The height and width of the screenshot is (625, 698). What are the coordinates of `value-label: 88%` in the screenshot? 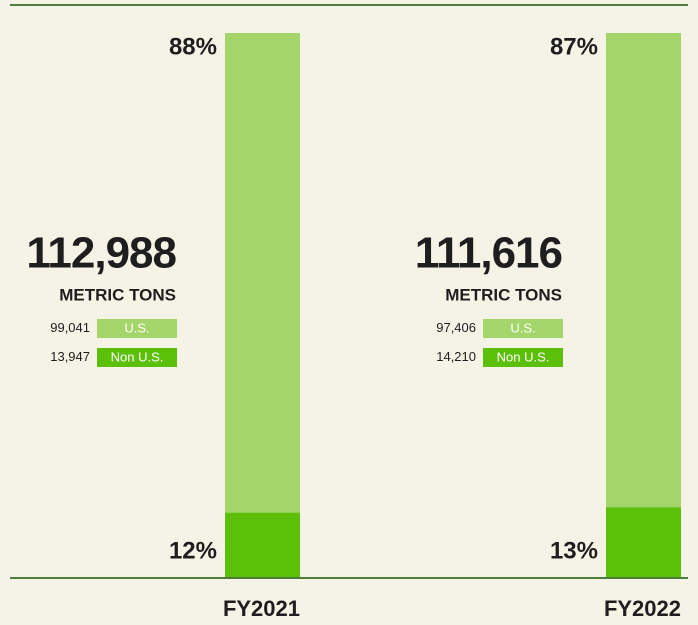 It's located at (193, 46).